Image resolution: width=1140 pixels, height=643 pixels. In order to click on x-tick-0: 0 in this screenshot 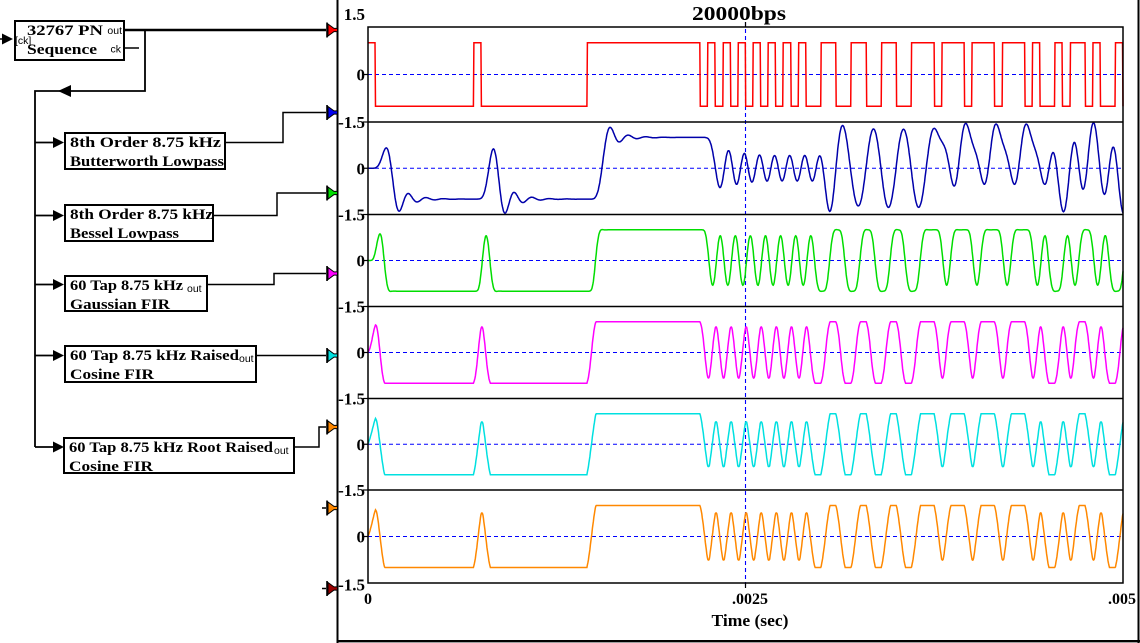, I will do `click(368, 599)`.